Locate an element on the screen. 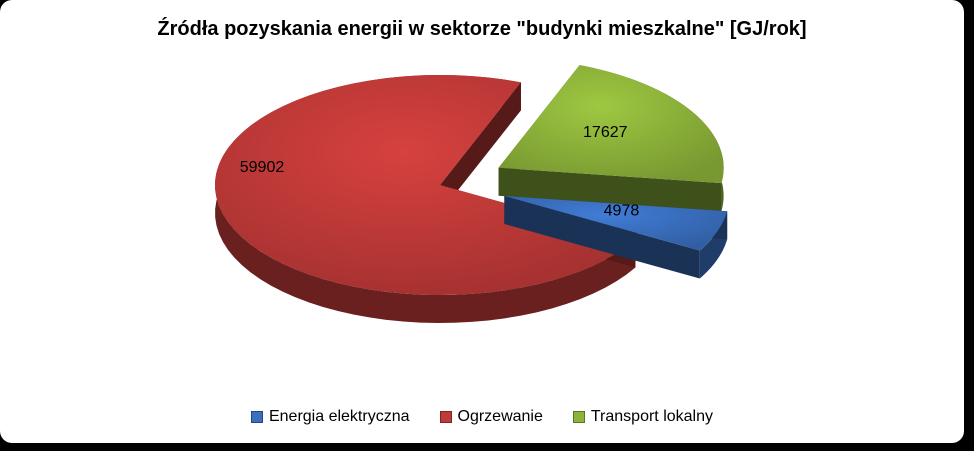 This screenshot has height=451, width=974. pie-slice-transport-lokalny is located at coordinates (611, 124).